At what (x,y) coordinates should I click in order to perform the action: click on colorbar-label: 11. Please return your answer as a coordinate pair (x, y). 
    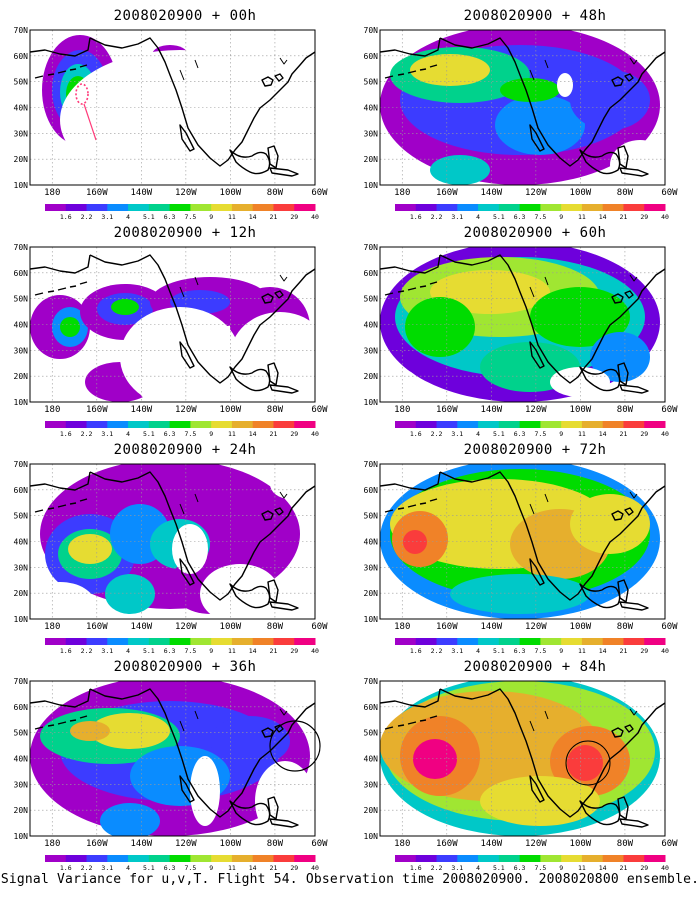
    Looking at the image, I should click on (582, 434).